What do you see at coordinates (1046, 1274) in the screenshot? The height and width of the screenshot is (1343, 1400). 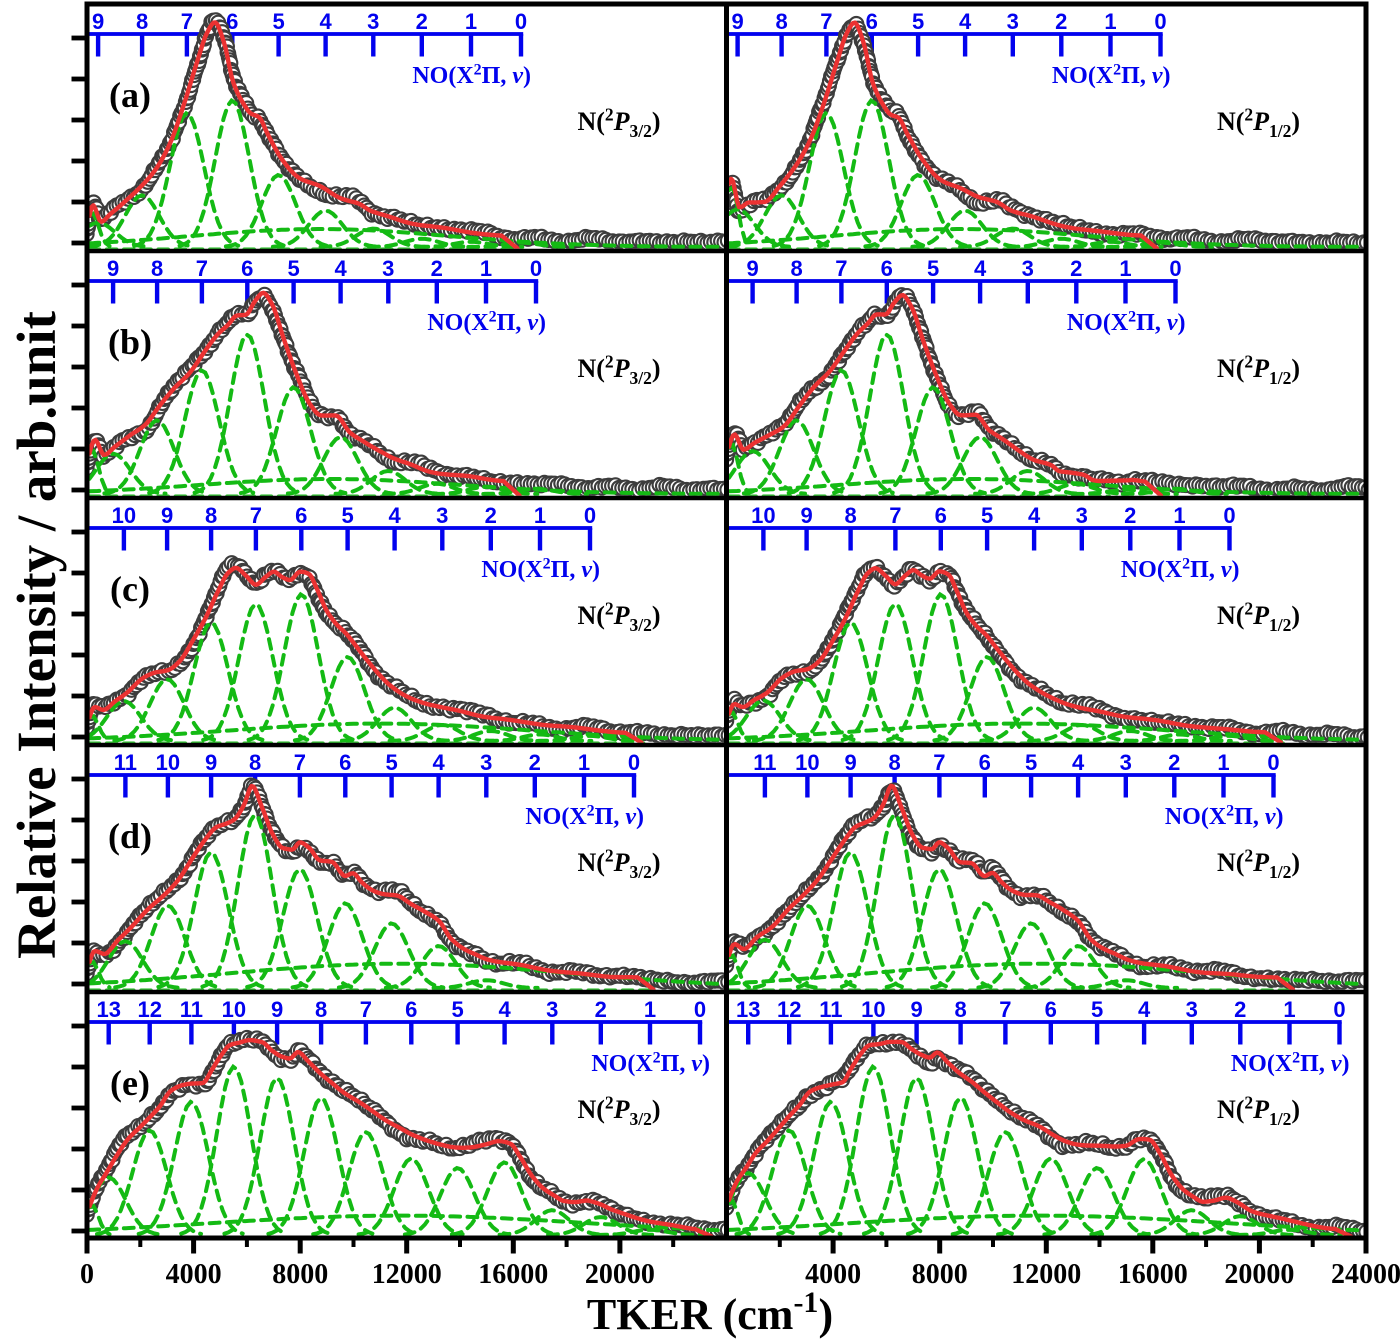 I see `svg-text: 12000` at bounding box center [1046, 1274].